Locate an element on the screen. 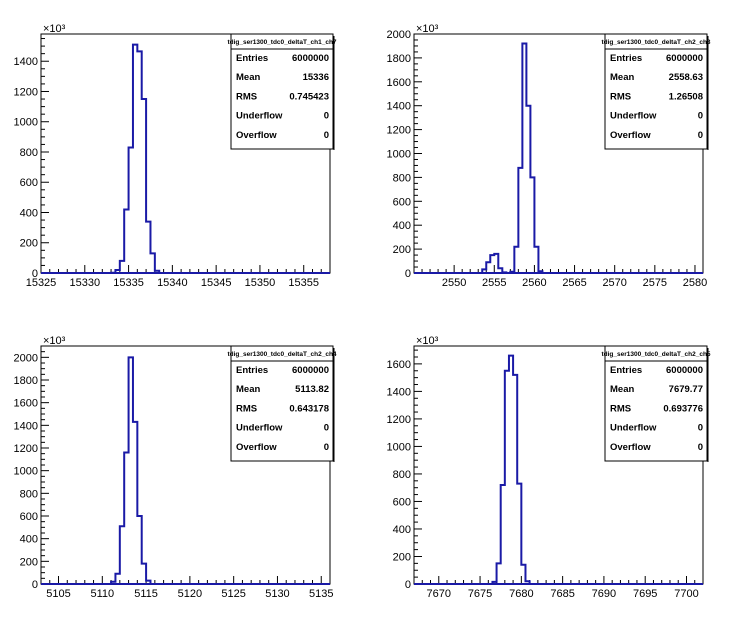  x-tick-label: 15355 is located at coordinates (303, 283).